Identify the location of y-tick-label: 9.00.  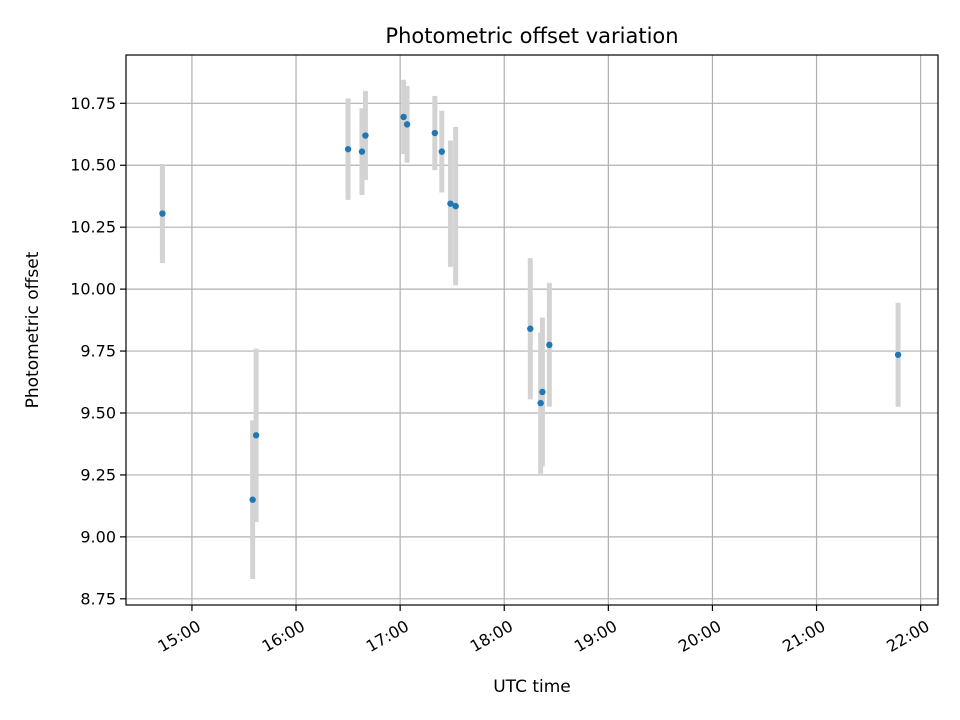
(98, 536).